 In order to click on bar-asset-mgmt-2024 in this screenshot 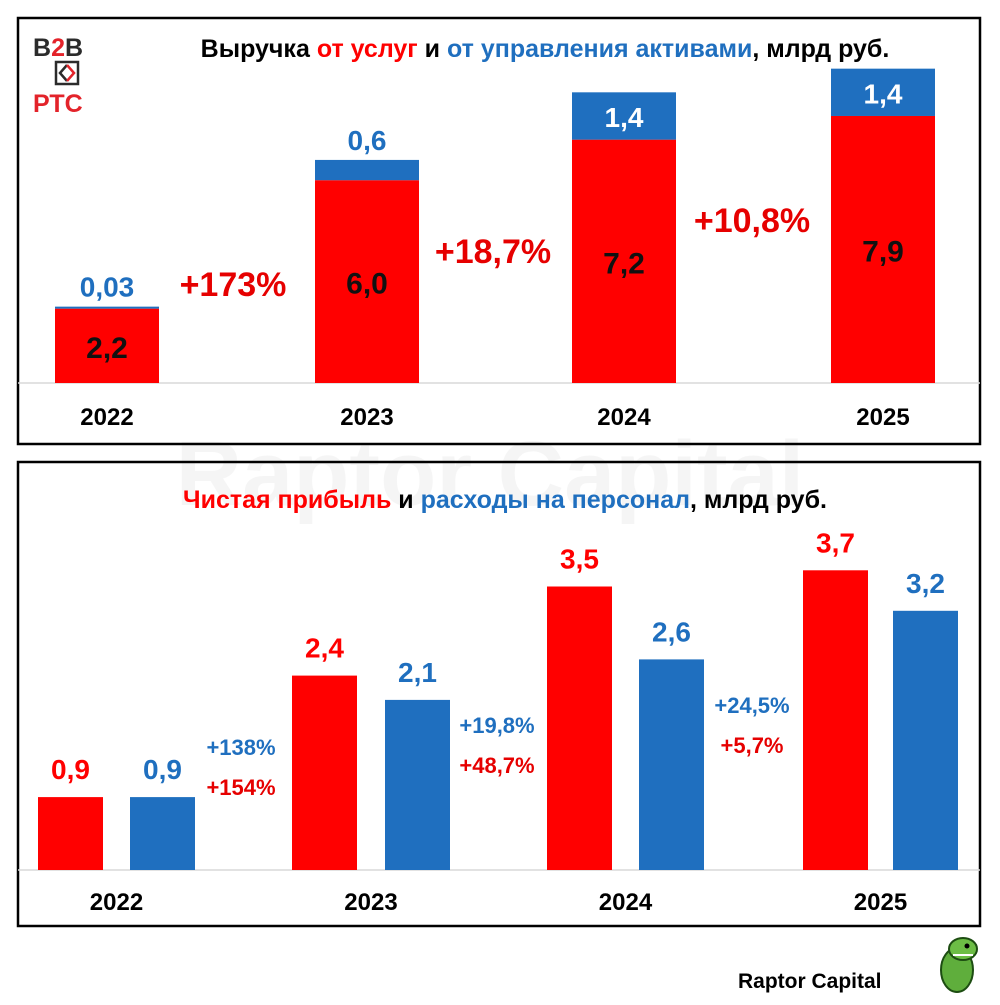, I will do `click(624, 116)`.